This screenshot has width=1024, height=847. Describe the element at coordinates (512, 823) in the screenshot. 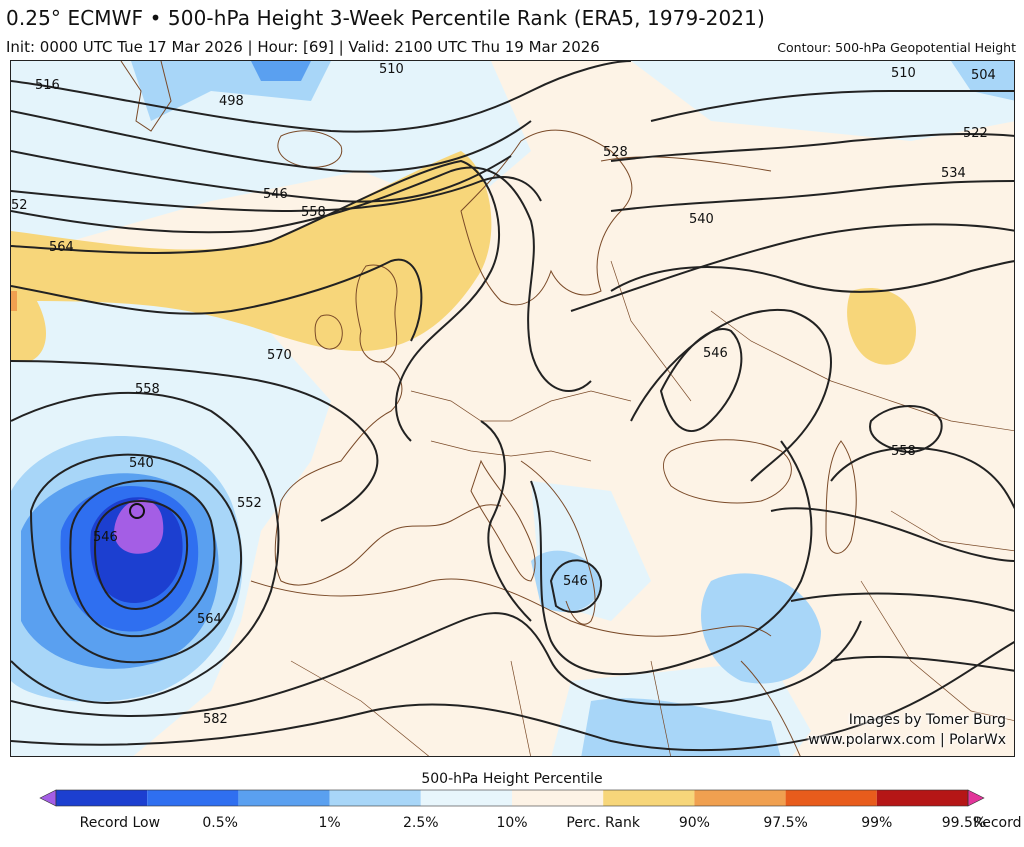

I see `colorbar-tick-label: 10%` at that location.